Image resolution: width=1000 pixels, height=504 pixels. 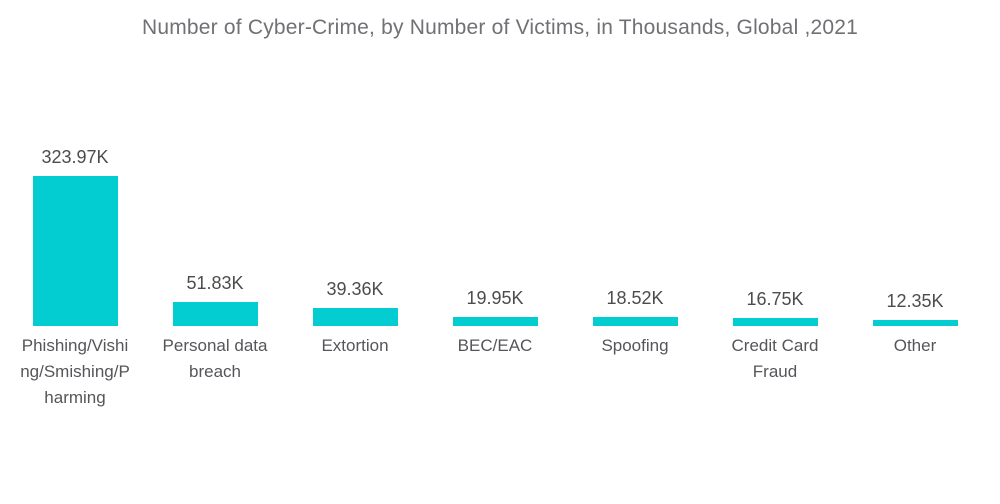 What do you see at coordinates (915, 163) in the screenshot?
I see `bar-plot-area: 12.35K` at bounding box center [915, 163].